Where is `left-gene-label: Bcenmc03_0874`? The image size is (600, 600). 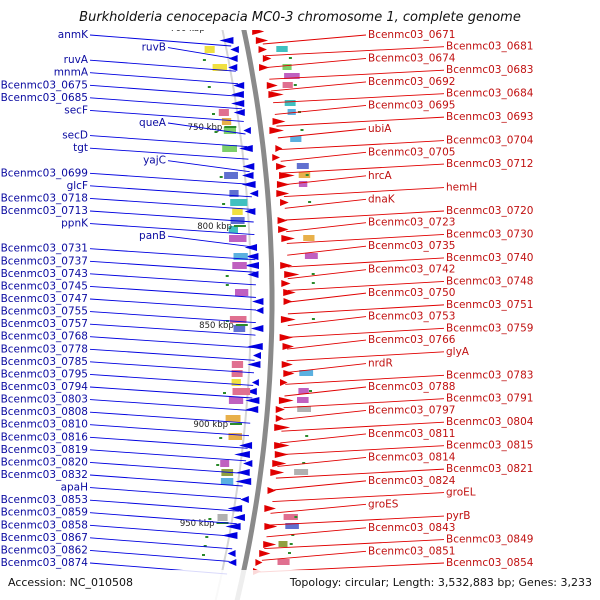 left-gene-label: Bcenmc03_0874 is located at coordinates (45, 563).